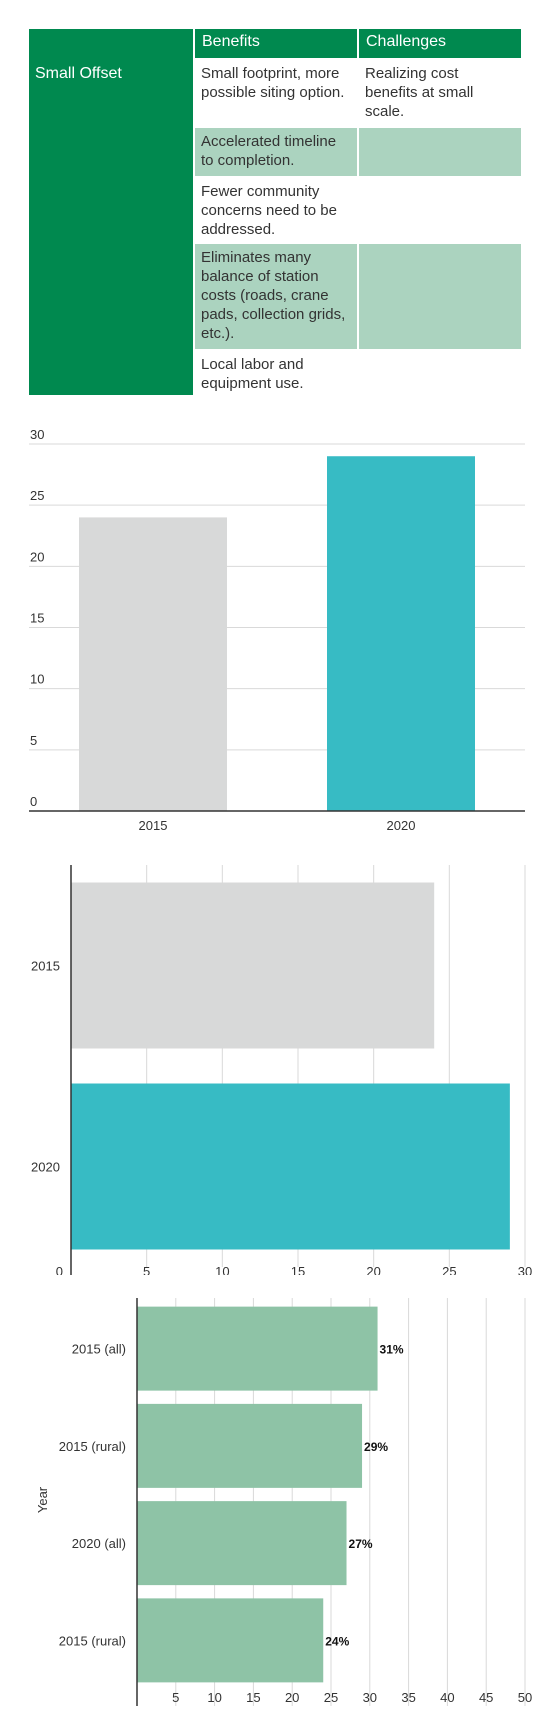 This screenshot has width=550, height=1716. Describe the element at coordinates (440, 43) in the screenshot. I see `table-header-challenges: Challenges` at that location.